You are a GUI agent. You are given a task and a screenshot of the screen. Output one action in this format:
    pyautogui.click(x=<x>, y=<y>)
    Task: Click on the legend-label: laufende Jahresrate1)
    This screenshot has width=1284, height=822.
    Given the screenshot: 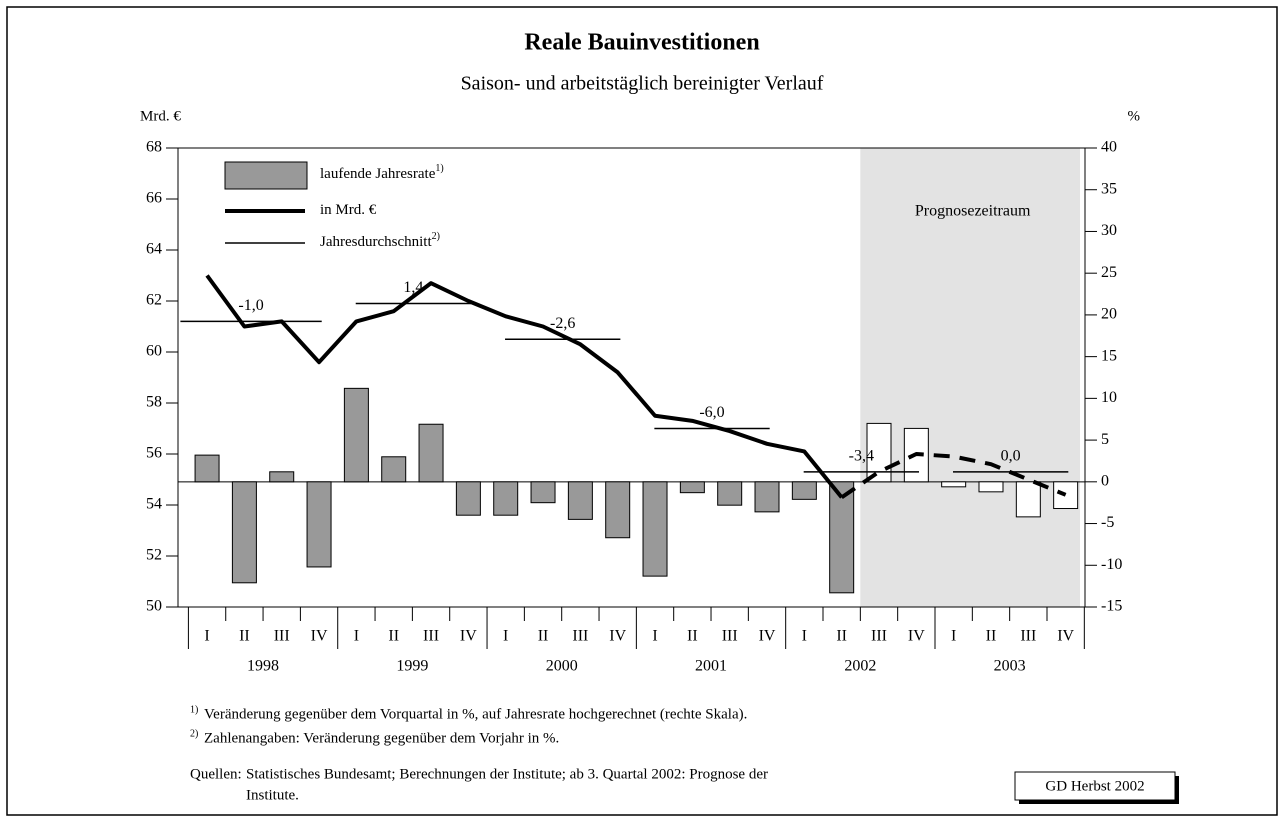 What is the action you would take?
    pyautogui.click(x=382, y=172)
    